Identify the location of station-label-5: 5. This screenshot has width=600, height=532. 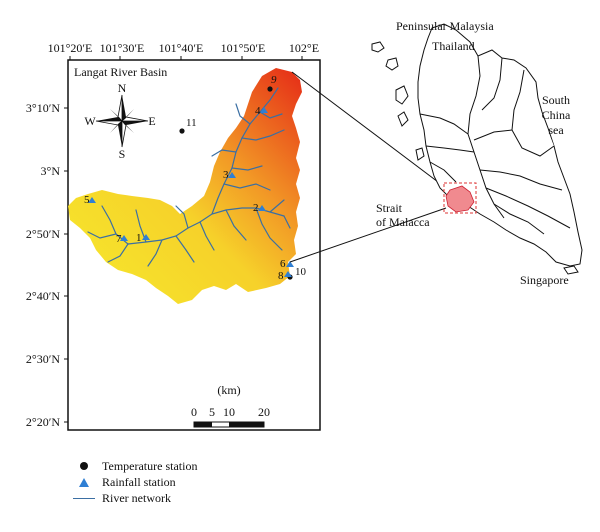
(87, 200).